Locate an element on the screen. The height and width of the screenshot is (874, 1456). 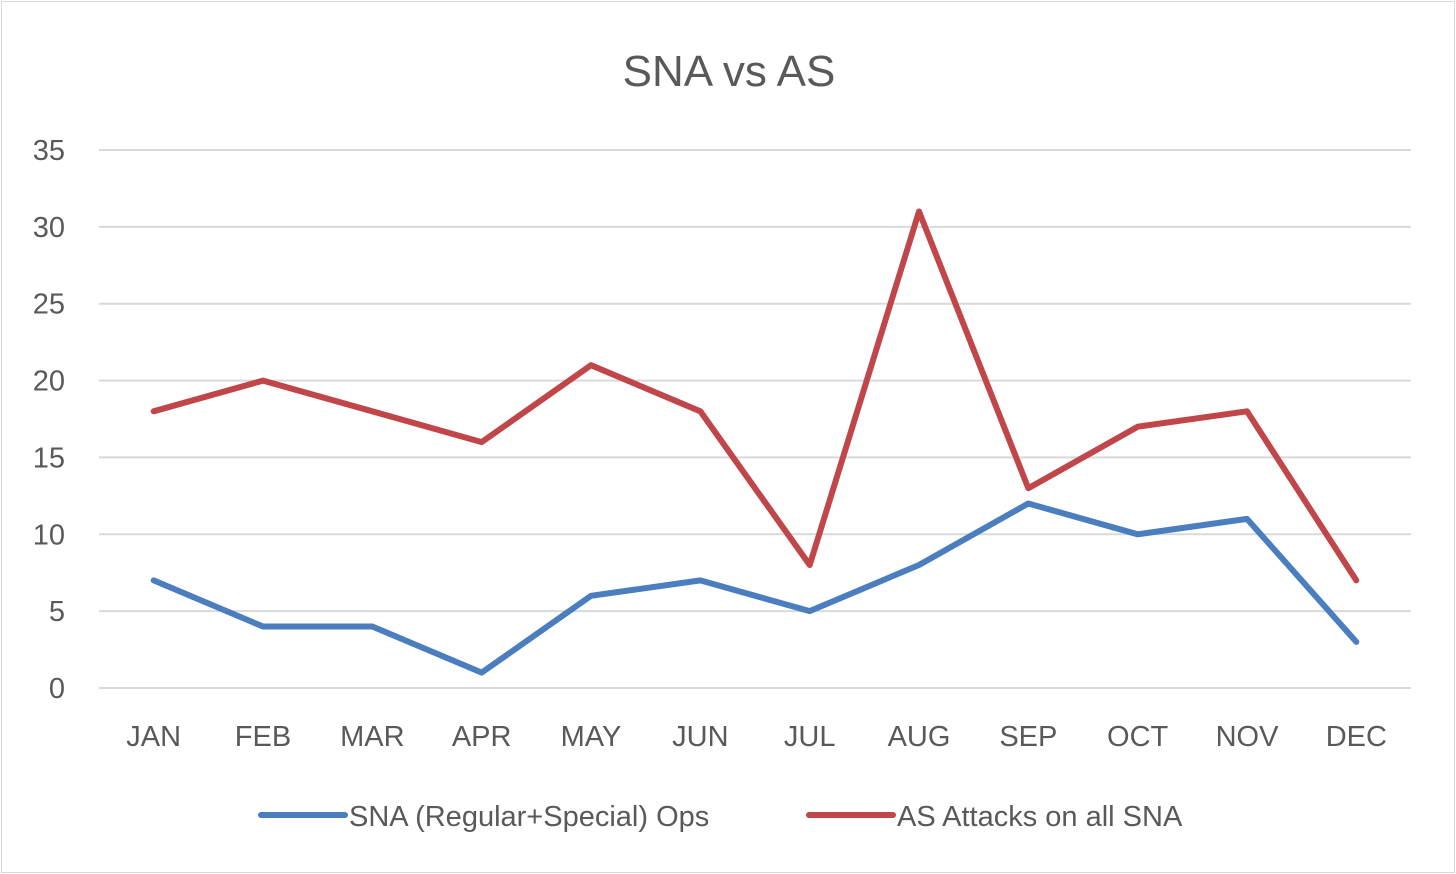
y-tick-label: 15 is located at coordinates (49, 458).